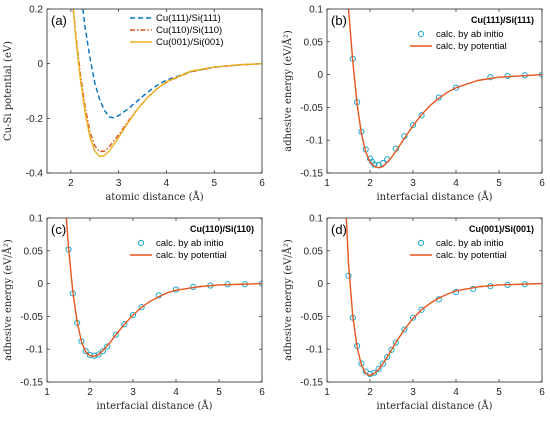 The height and width of the screenshot is (423, 550). I want to click on panel-letter: (c), so click(58, 229).